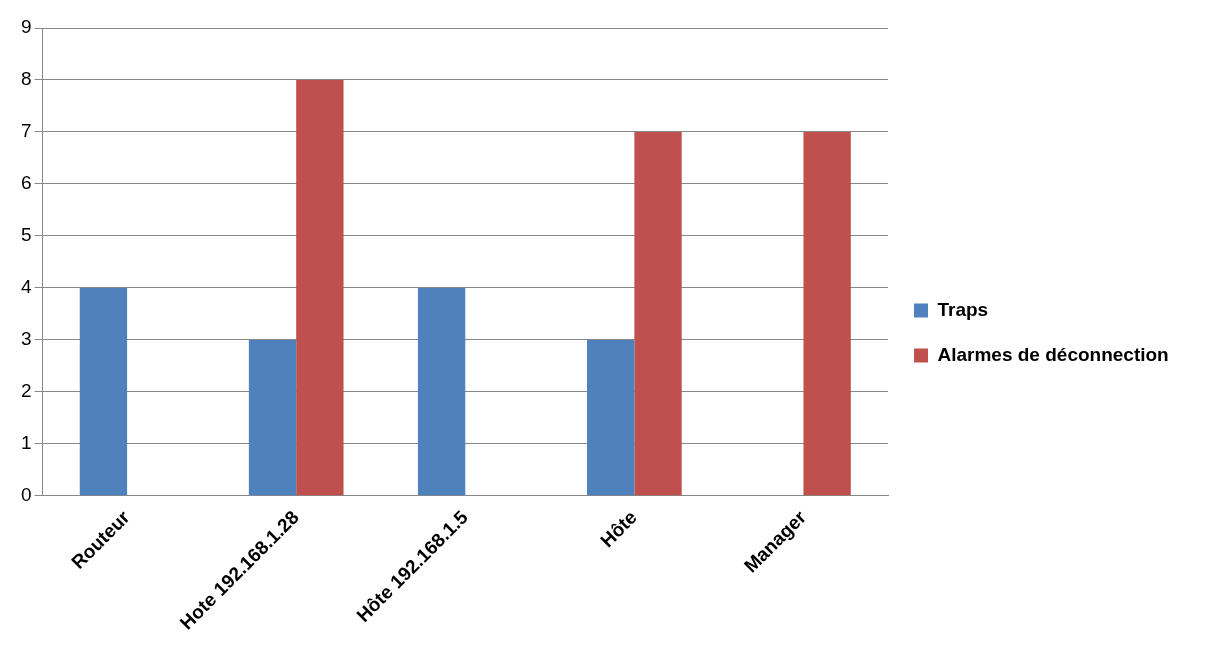 This screenshot has width=1214, height=662. What do you see at coordinates (26, 235) in the screenshot?
I see `y-tick-label: 5` at bounding box center [26, 235].